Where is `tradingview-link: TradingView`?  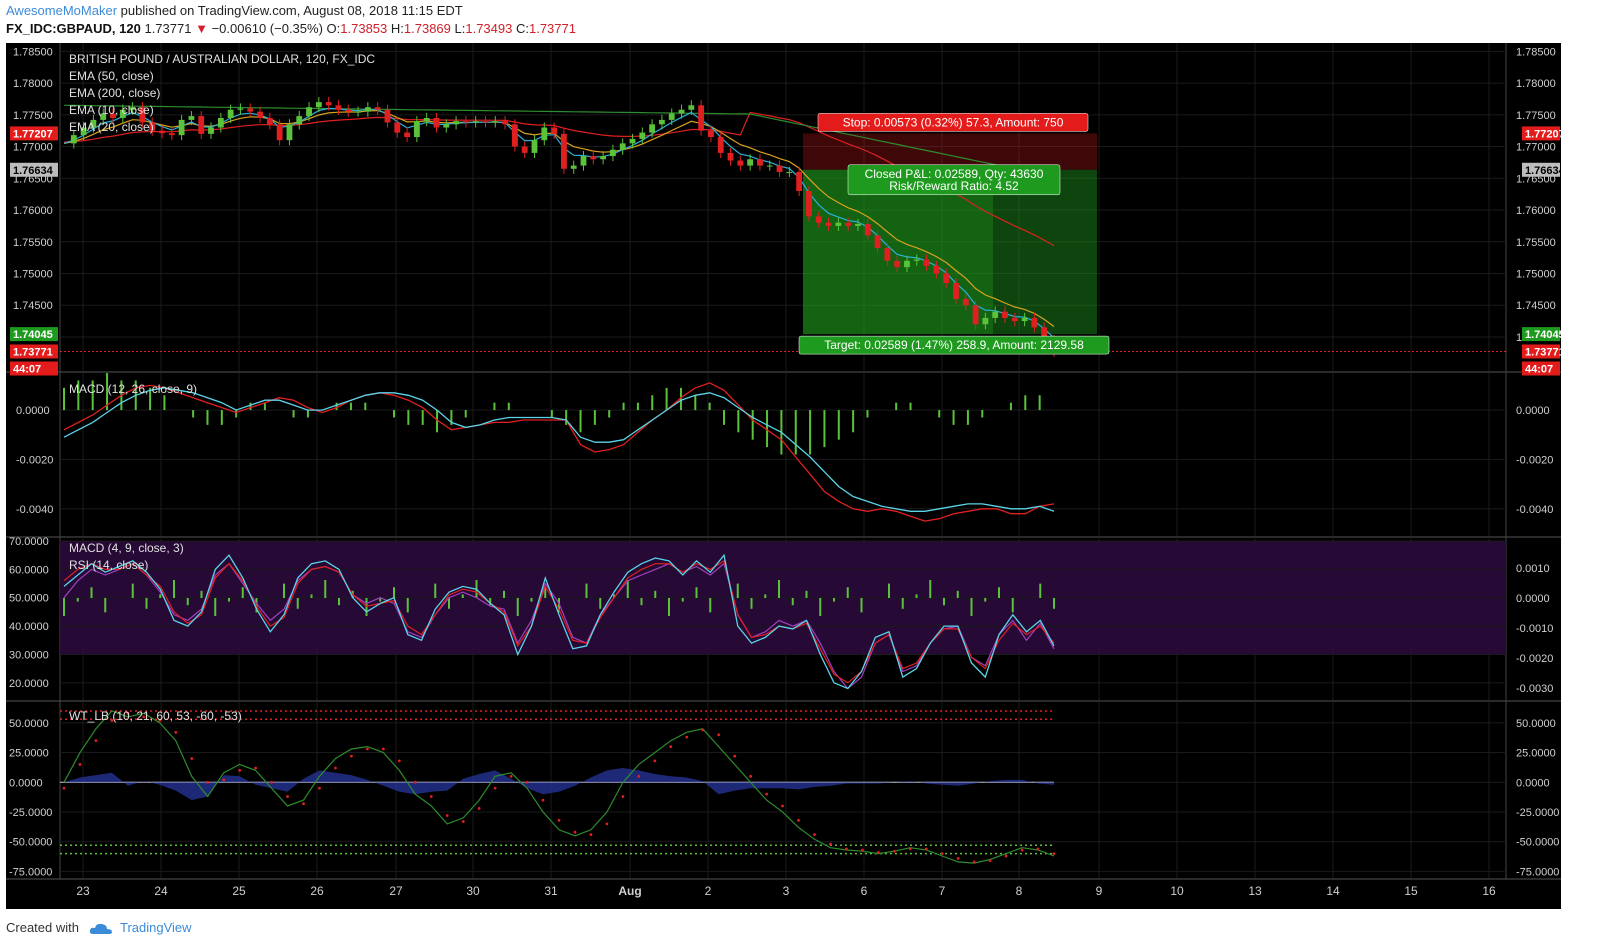 tradingview-link: TradingView is located at coordinates (156, 927).